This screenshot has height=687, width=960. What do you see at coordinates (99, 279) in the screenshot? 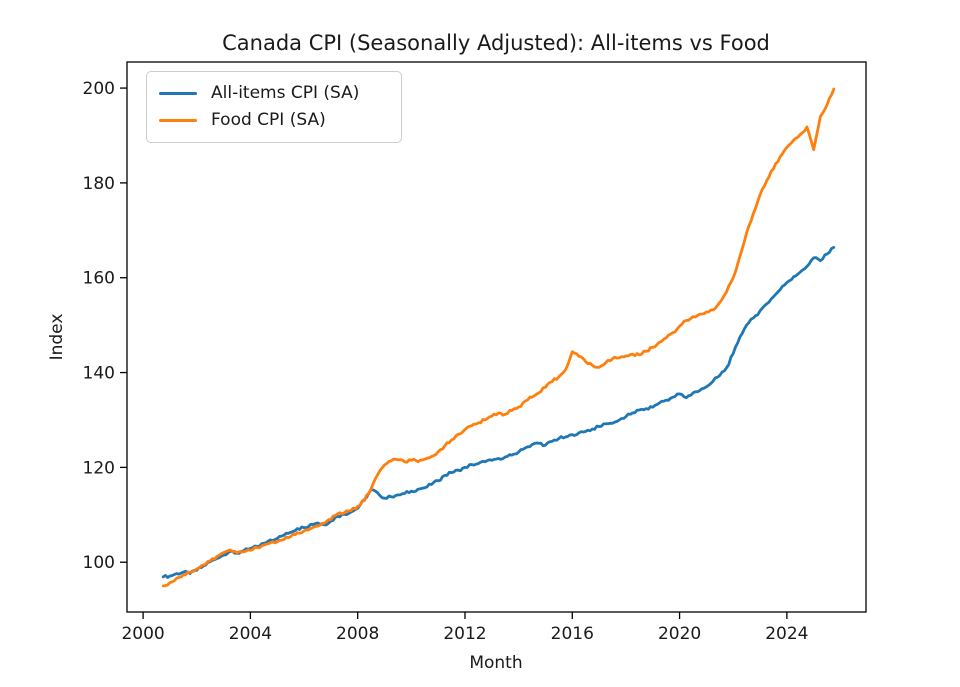
I see `y-tick-label: 160` at bounding box center [99, 279].